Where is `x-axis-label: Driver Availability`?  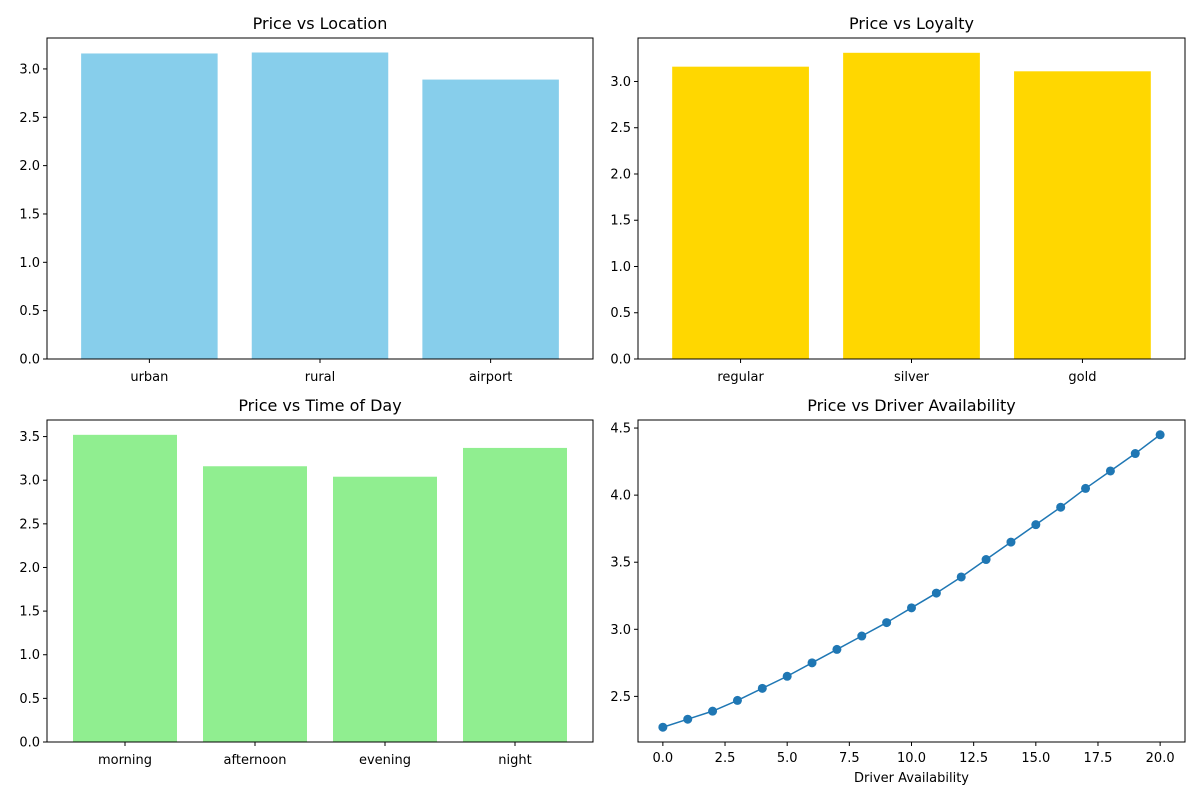 x-axis-label: Driver Availability is located at coordinates (911, 778).